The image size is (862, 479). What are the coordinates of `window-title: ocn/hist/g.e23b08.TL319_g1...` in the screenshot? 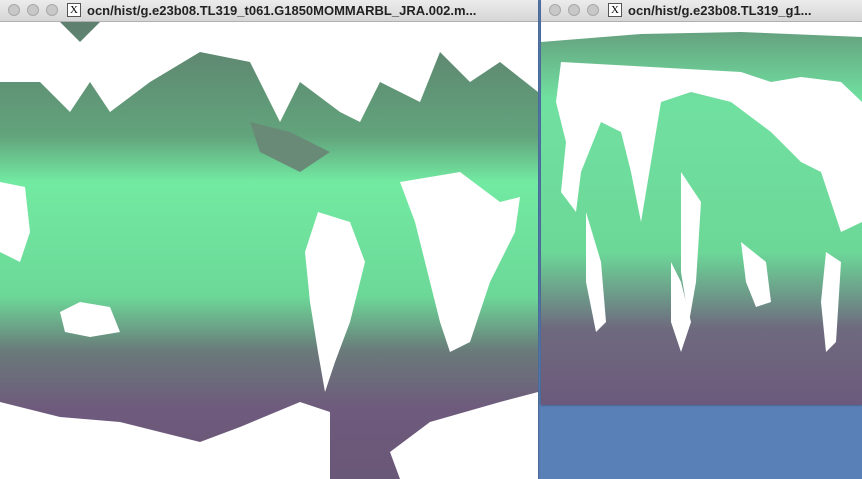 It's located at (720, 10).